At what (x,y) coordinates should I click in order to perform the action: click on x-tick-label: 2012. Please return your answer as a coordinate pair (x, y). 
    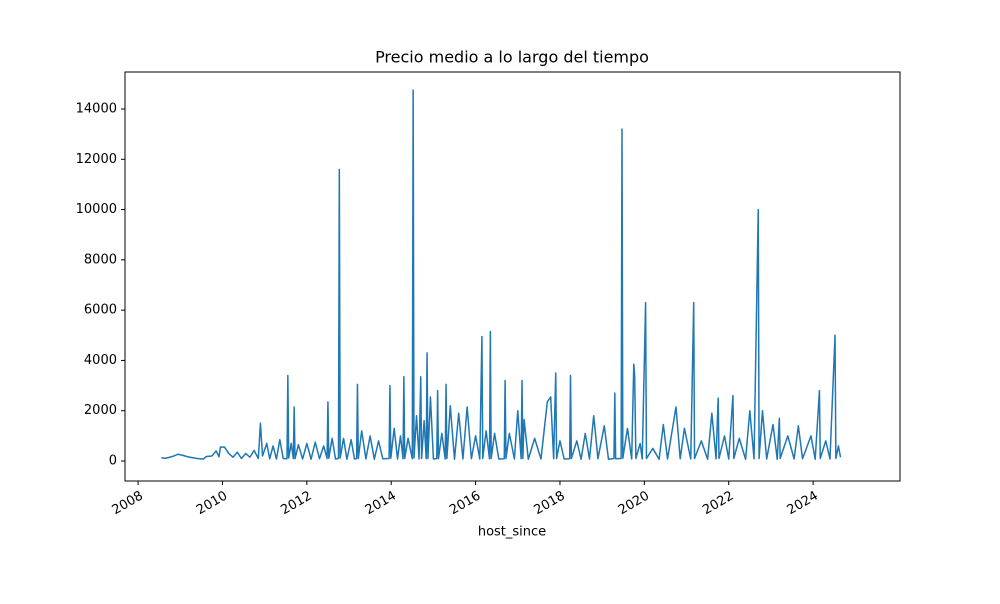
    Looking at the image, I should click on (296, 504).